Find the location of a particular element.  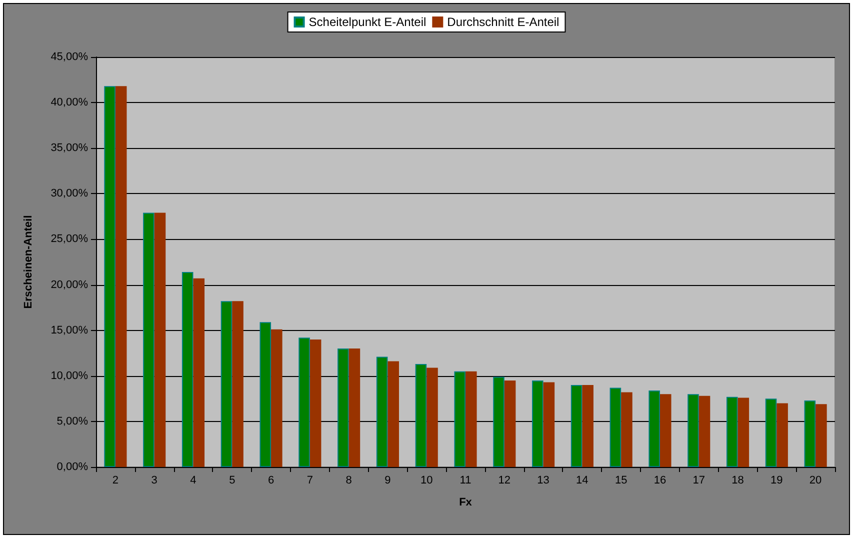

x-tick-label: 11 is located at coordinates (466, 480).